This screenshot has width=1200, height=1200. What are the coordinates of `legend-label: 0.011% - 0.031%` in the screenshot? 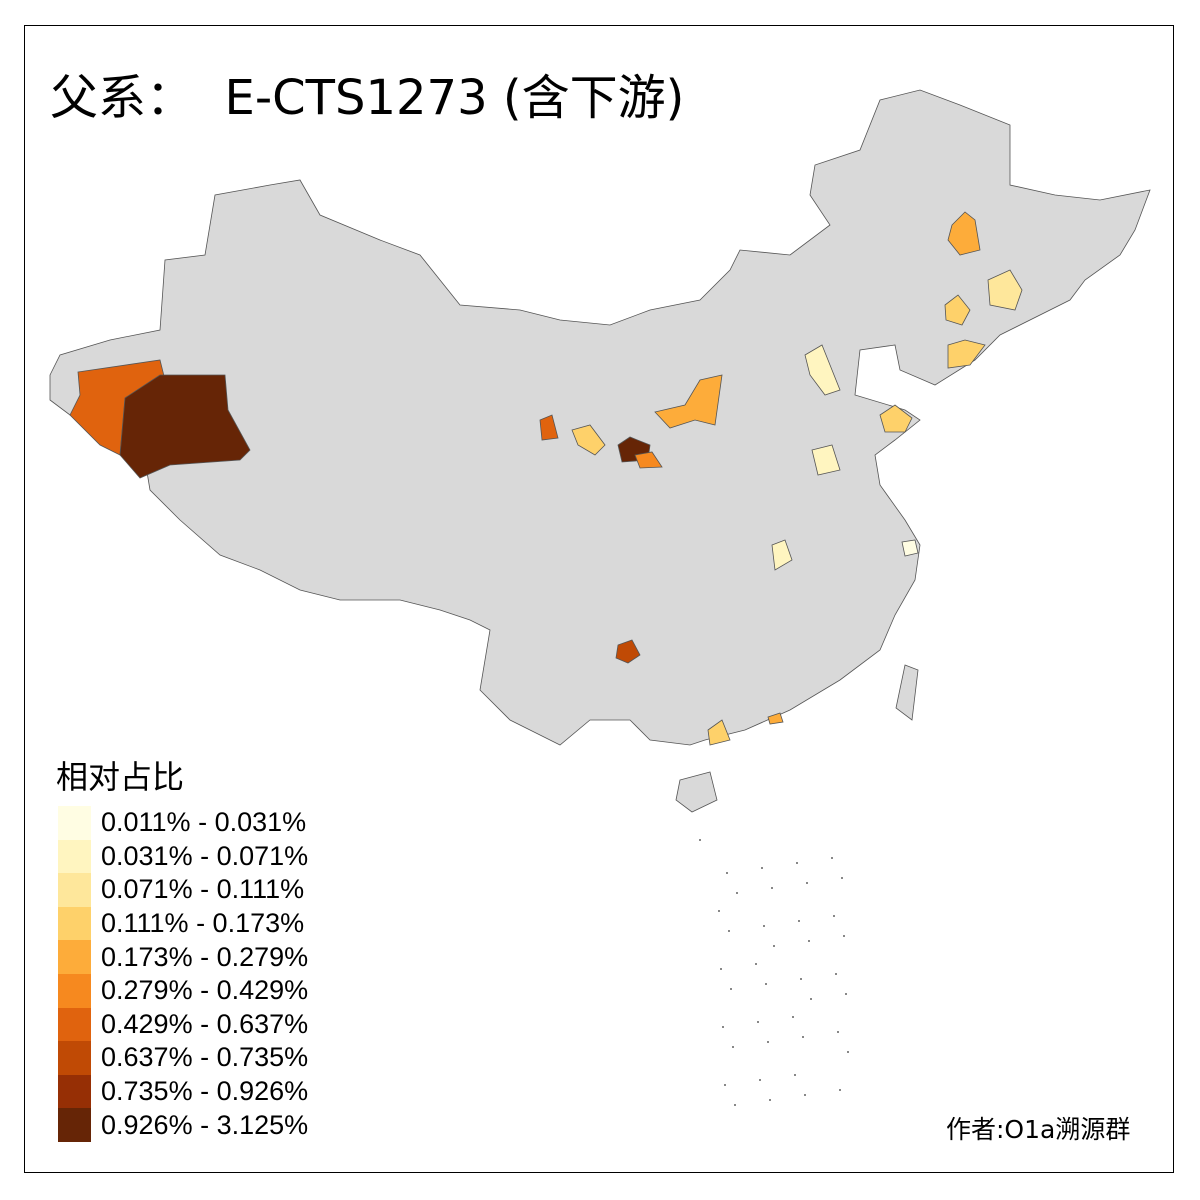 It's located at (204, 822).